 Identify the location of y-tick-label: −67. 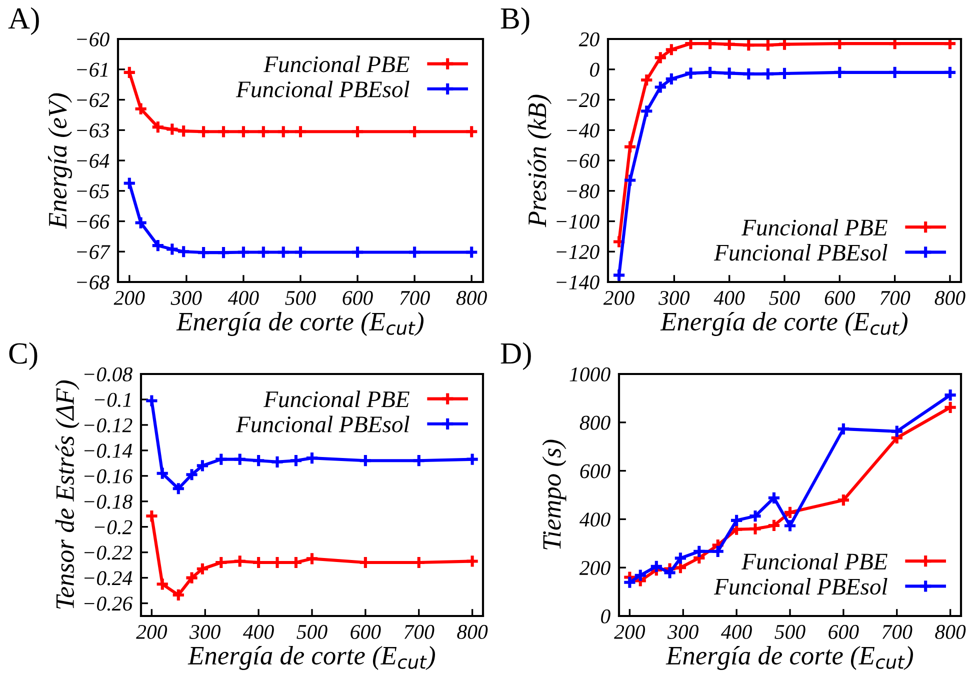
(93, 252).